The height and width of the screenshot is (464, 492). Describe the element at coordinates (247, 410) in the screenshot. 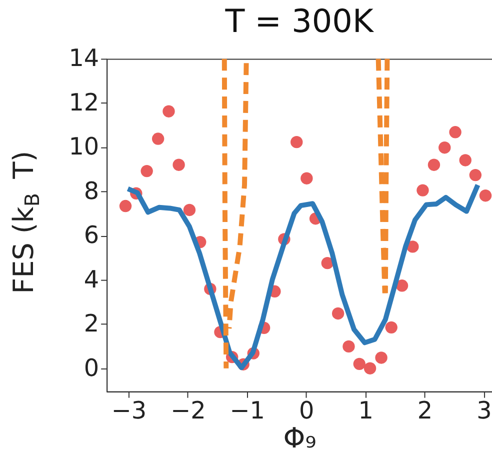

I see `x-tick-label: −1` at that location.